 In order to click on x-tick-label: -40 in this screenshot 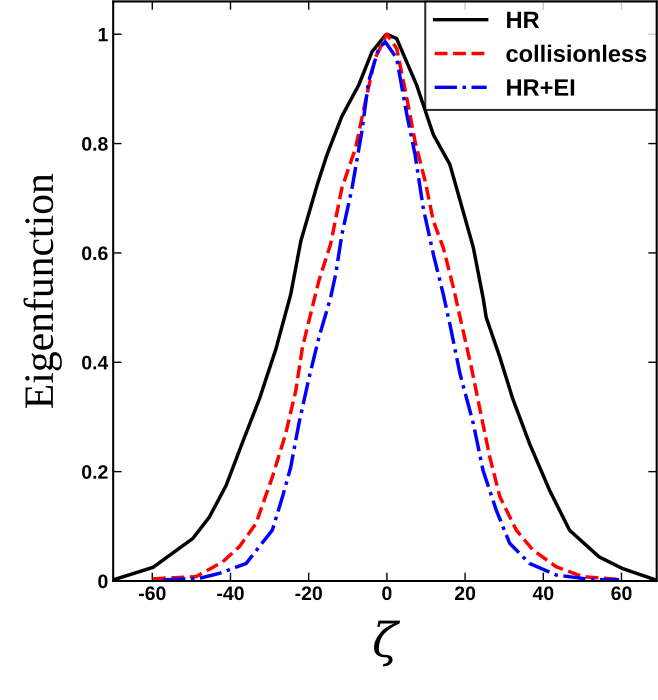, I will do `click(230, 593)`.